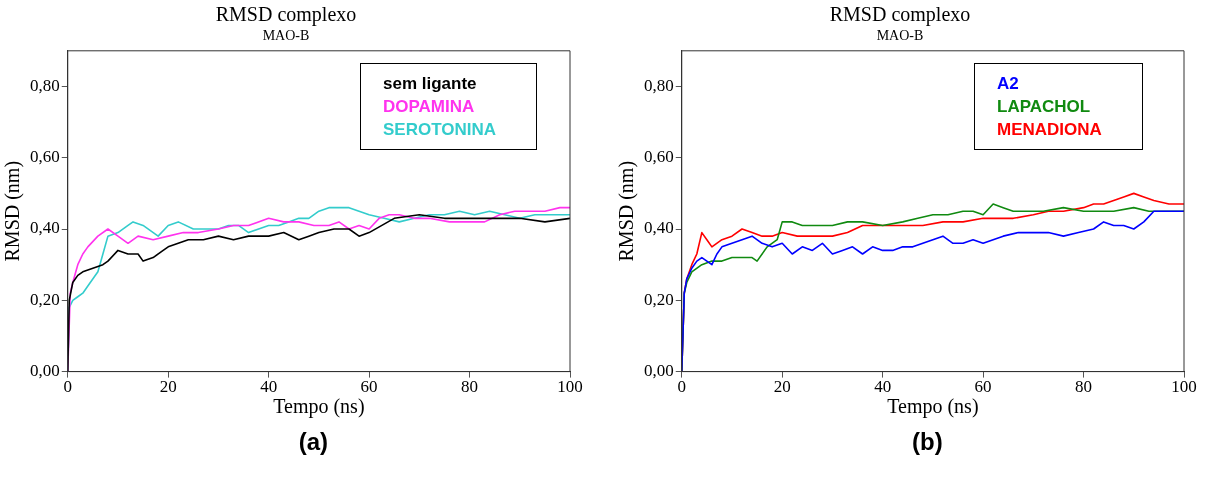 The height and width of the screenshot is (483, 1208). Describe the element at coordinates (449, 106) in the screenshot. I see `legend-box: sem ligante DOPAMINA SEROTONINA` at that location.